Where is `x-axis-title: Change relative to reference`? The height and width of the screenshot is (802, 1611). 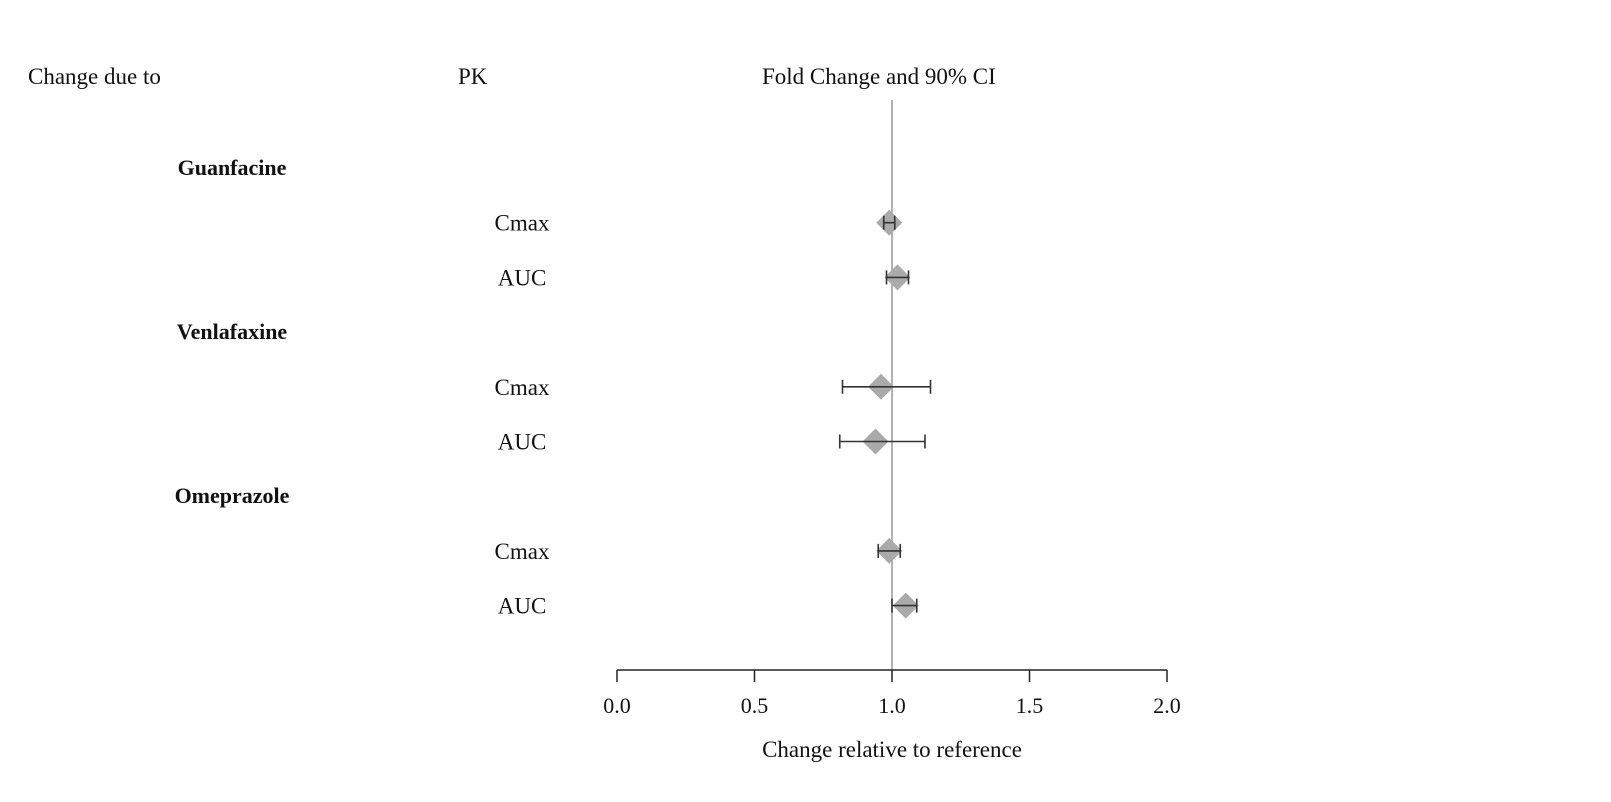 x-axis-title: Change relative to reference is located at coordinates (892, 749).